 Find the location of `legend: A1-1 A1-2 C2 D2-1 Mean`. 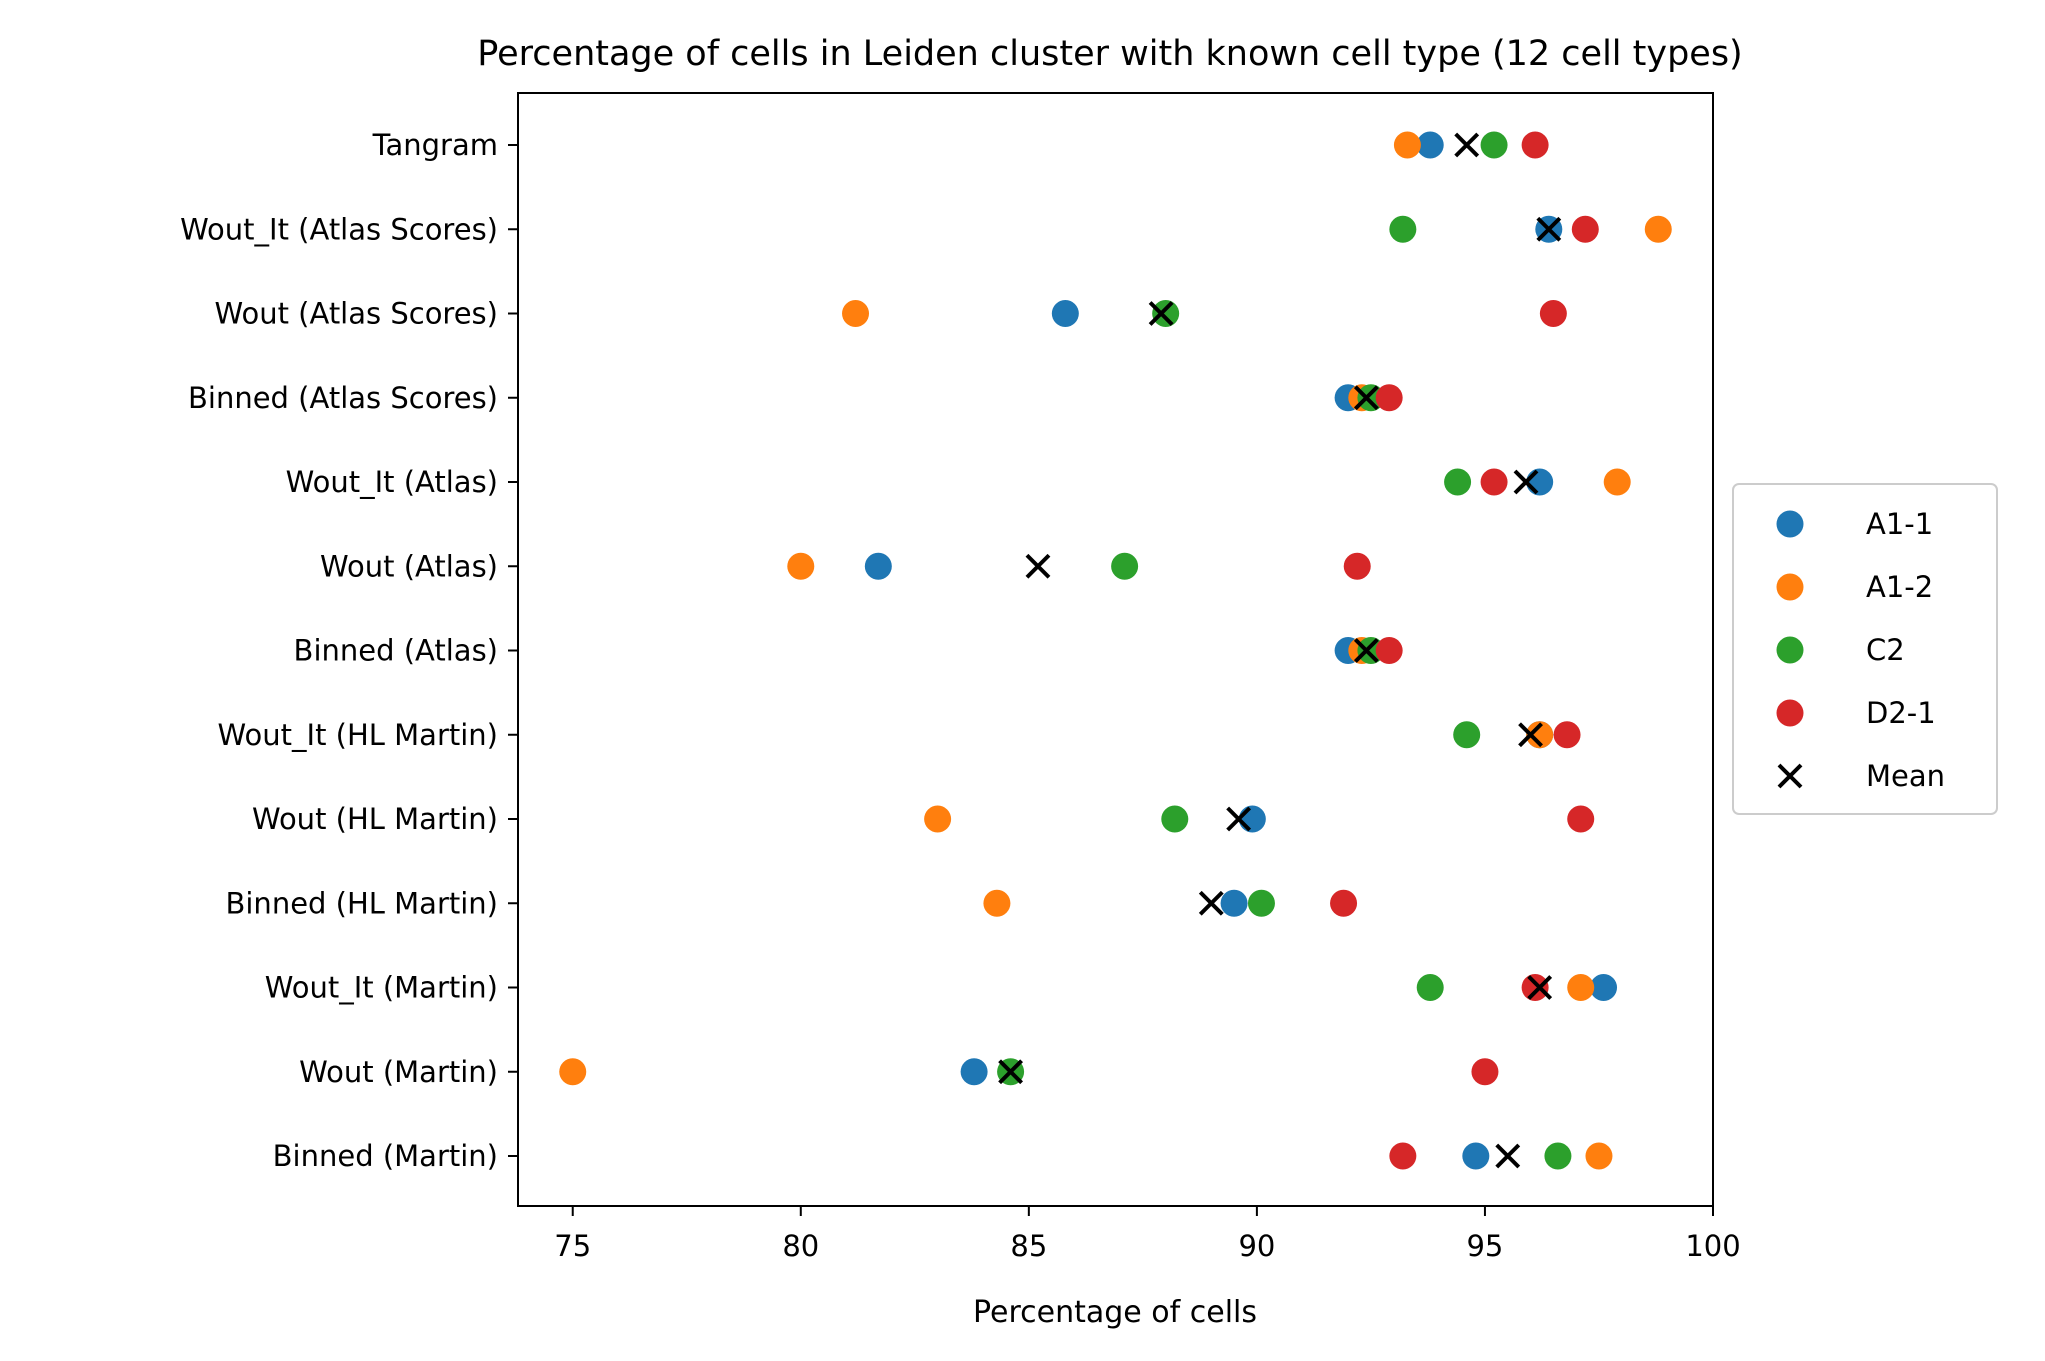

legend: A1-1 A1-2 C2 D2-1 Mean is located at coordinates (1865, 649).